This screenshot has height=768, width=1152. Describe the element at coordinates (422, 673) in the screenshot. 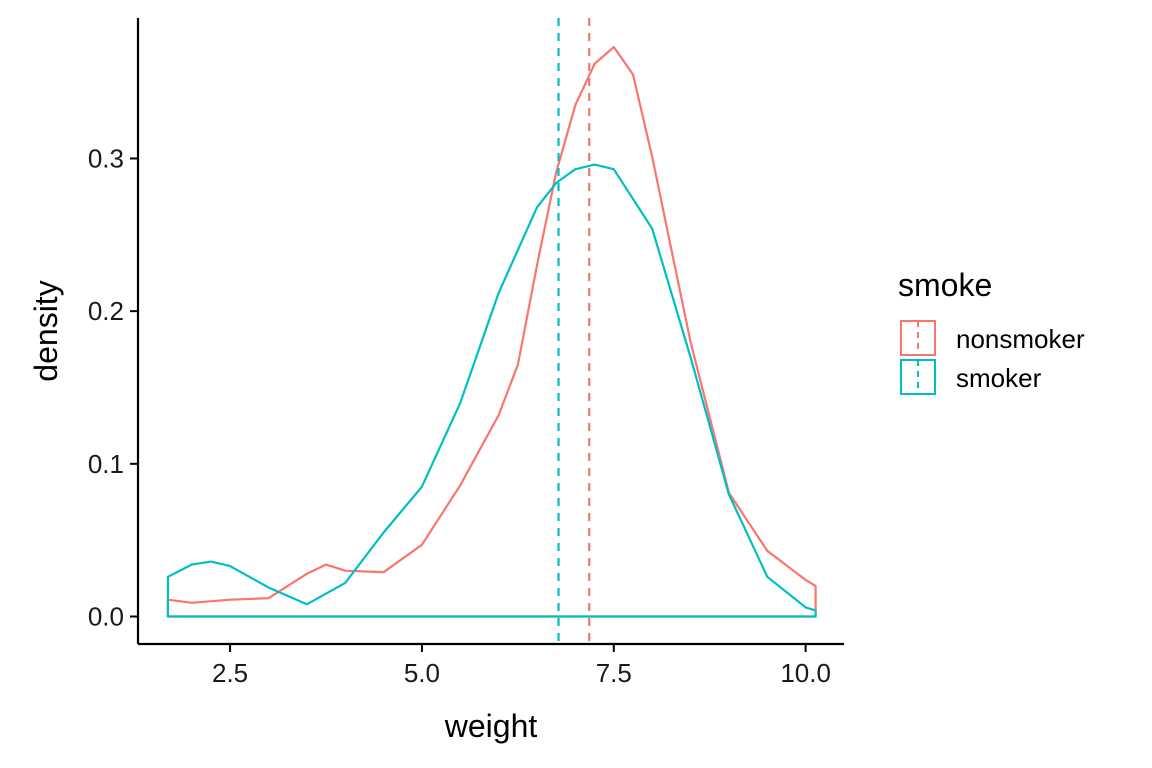

I see `x-tick-label: 5.0` at that location.